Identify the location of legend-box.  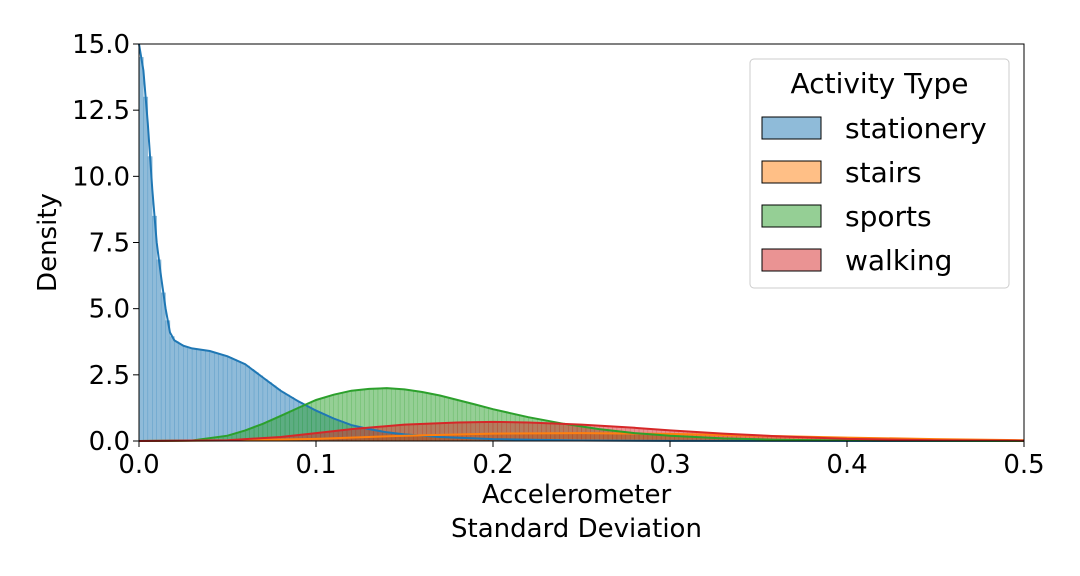
(879, 173).